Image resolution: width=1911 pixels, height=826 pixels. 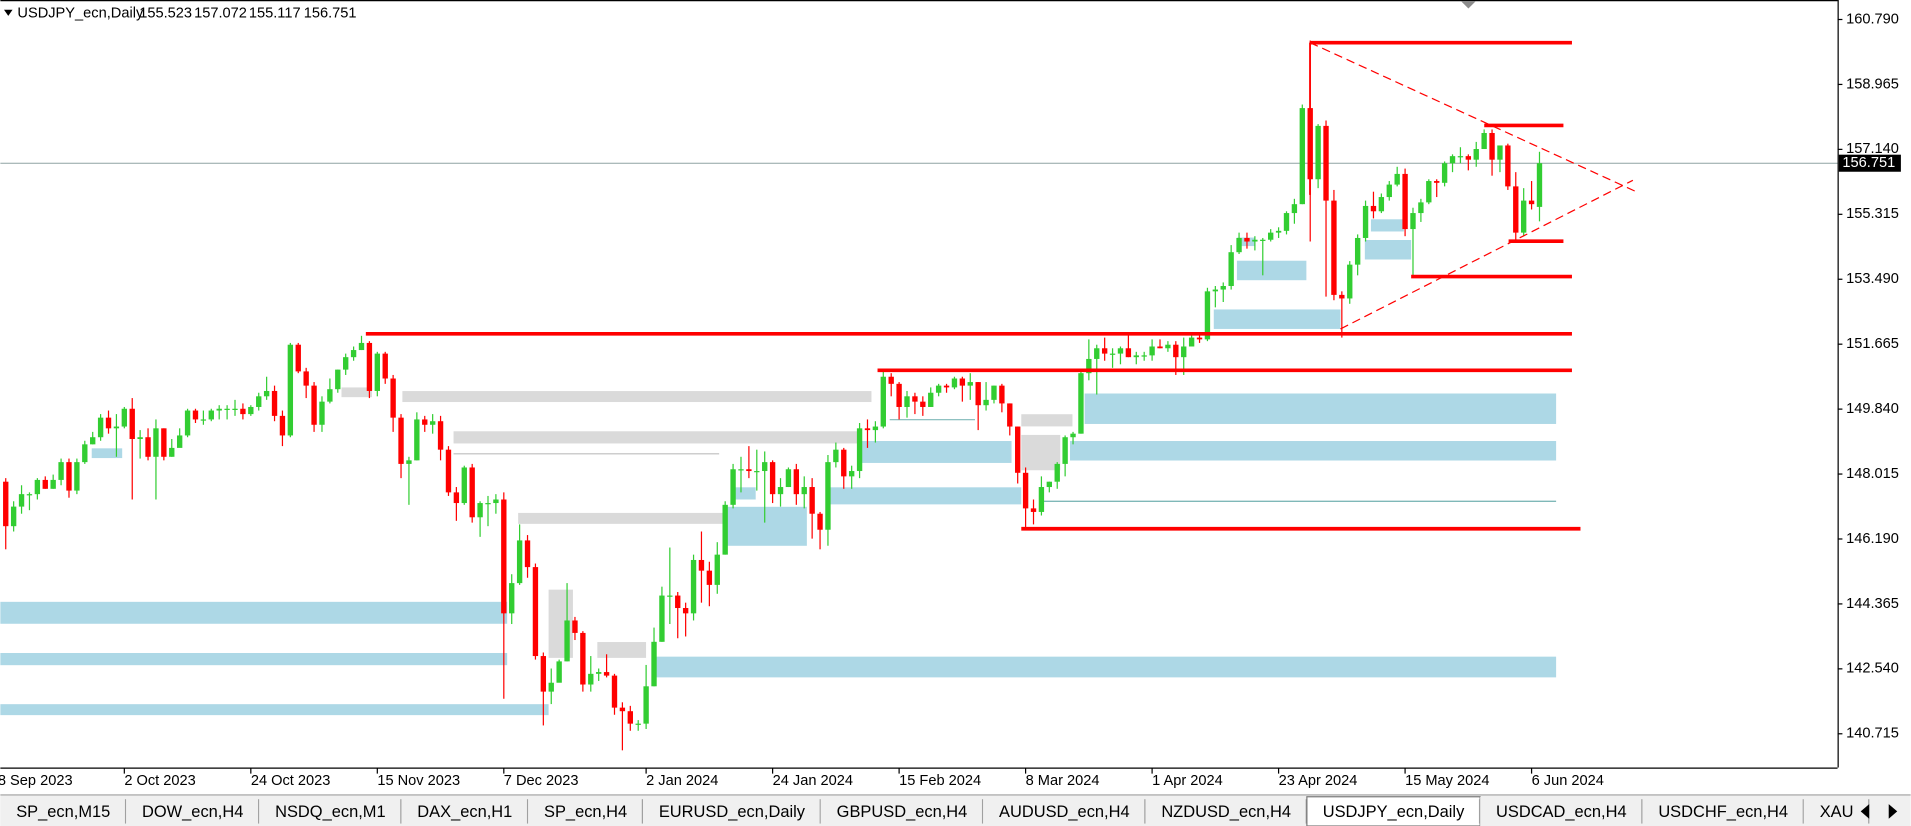 I want to click on tab-label: USDCHF_ecn,H4, so click(x=1723, y=812).